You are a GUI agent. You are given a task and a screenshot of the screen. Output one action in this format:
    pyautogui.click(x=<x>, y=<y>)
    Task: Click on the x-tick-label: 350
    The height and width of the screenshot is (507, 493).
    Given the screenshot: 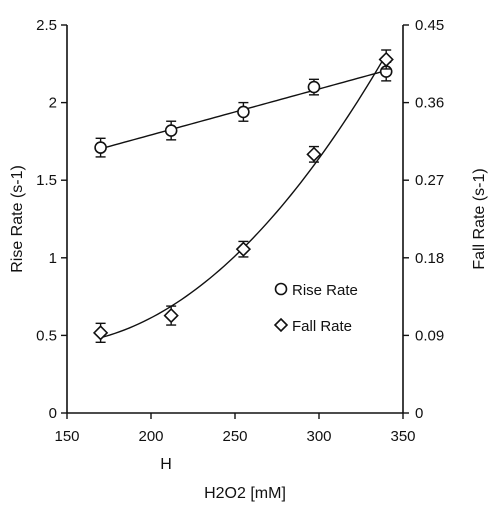 What is the action you would take?
    pyautogui.click(x=402, y=436)
    